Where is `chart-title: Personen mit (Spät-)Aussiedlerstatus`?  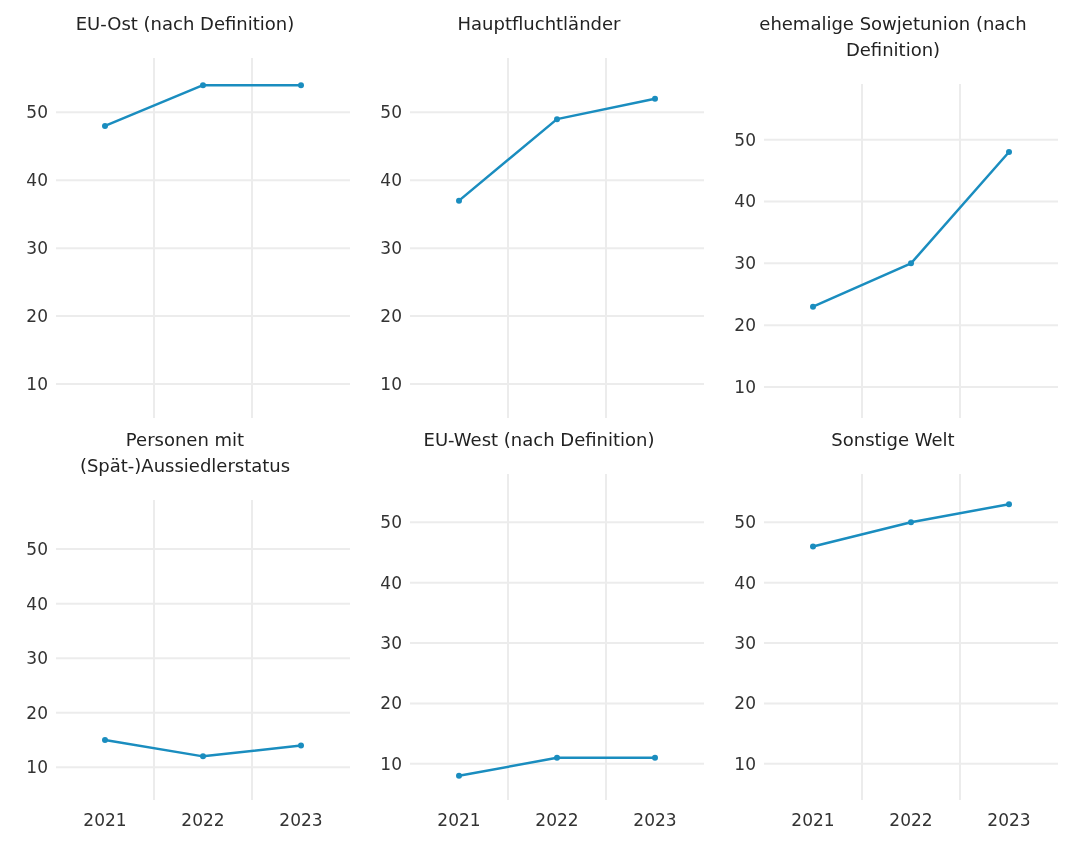 chart-title: Personen mit (Spät-)Aussiedlerstatus is located at coordinates (185, 452).